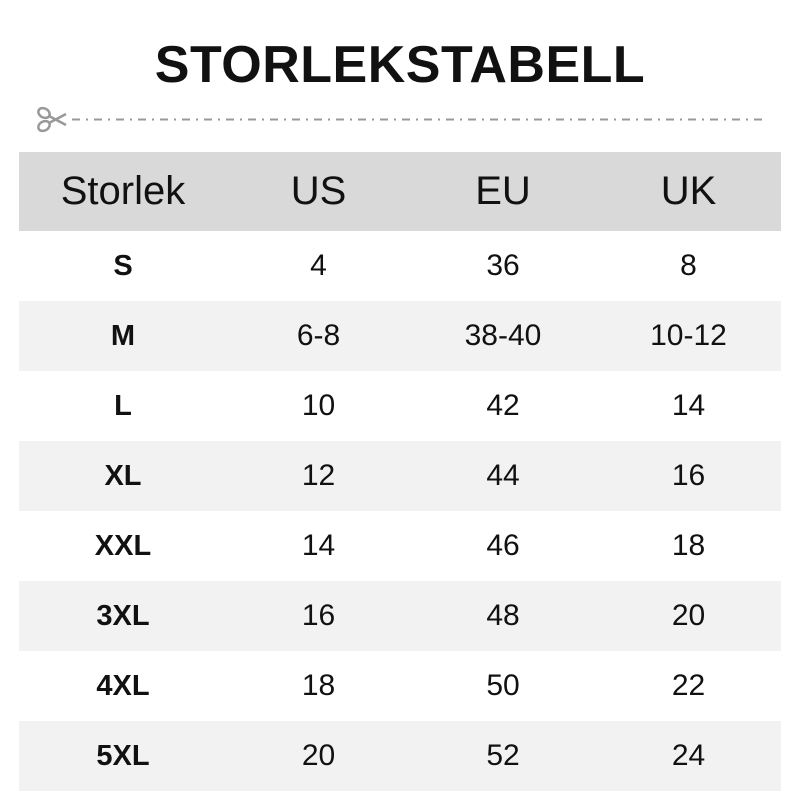 The width and height of the screenshot is (800, 800). I want to click on cell-eu: 48, so click(503, 615).